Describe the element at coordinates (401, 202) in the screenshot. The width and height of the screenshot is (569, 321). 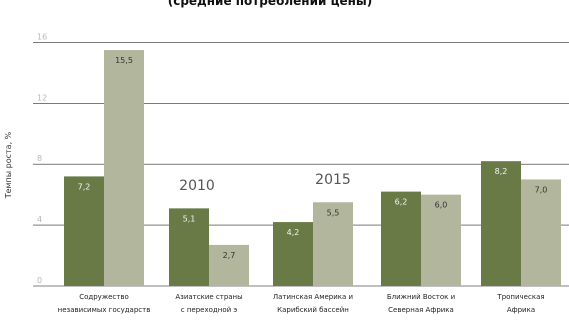
I see `data-label: 6,2` at that location.